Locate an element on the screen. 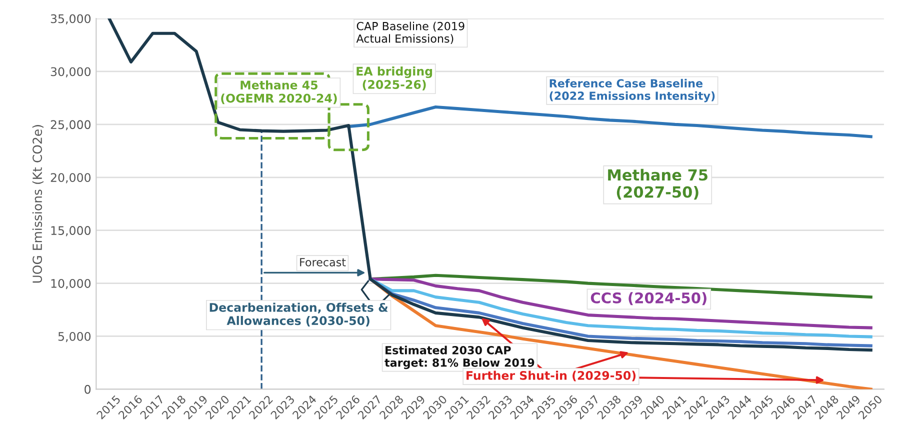  y-tick-label: 10,000 is located at coordinates (71, 284).